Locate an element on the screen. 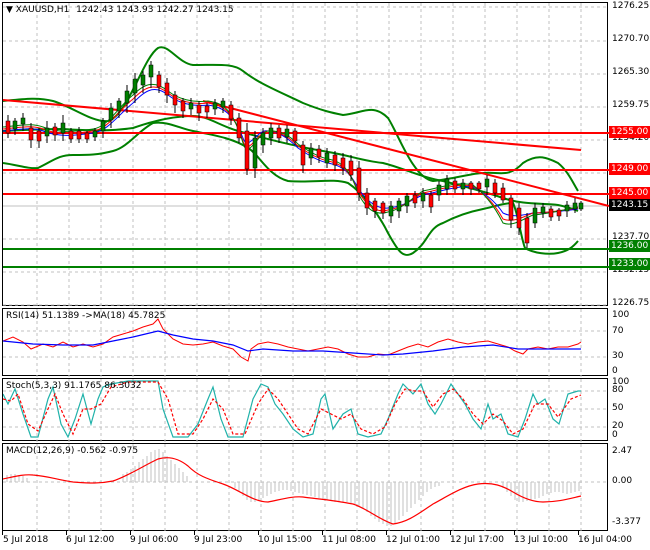 This screenshot has width=650, height=550. time-label: 9 Jul 23:00 is located at coordinates (218, 540).